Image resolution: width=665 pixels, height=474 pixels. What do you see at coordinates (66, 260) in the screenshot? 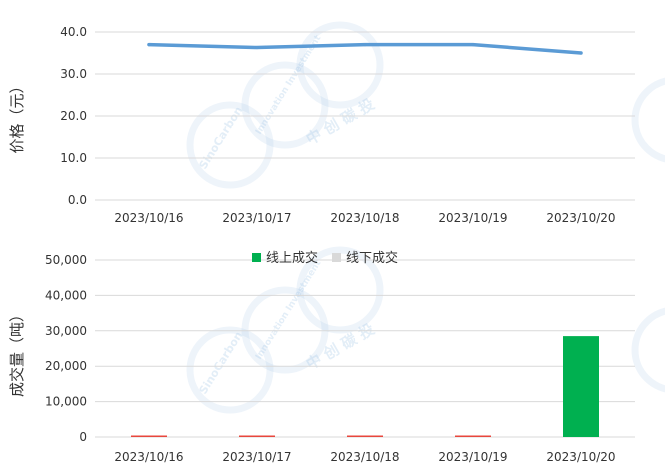
I see `volume-y-tick-label: 50,000` at bounding box center [66, 260].